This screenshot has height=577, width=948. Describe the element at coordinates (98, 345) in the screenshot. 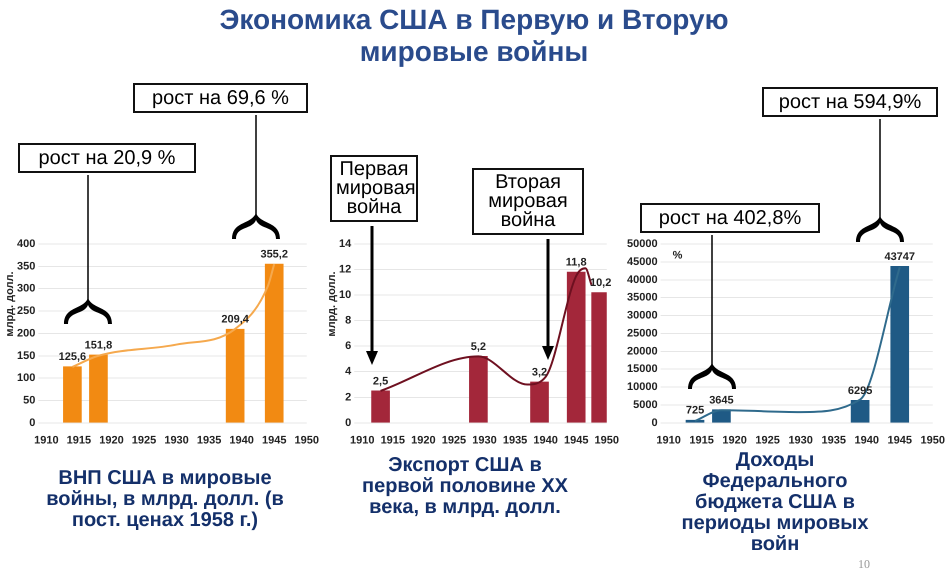

I see `data-label: 151,8` at that location.